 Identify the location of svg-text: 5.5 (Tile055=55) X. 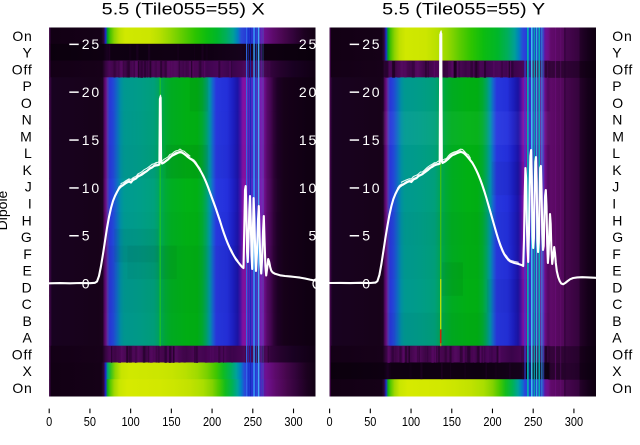
(183, 9).